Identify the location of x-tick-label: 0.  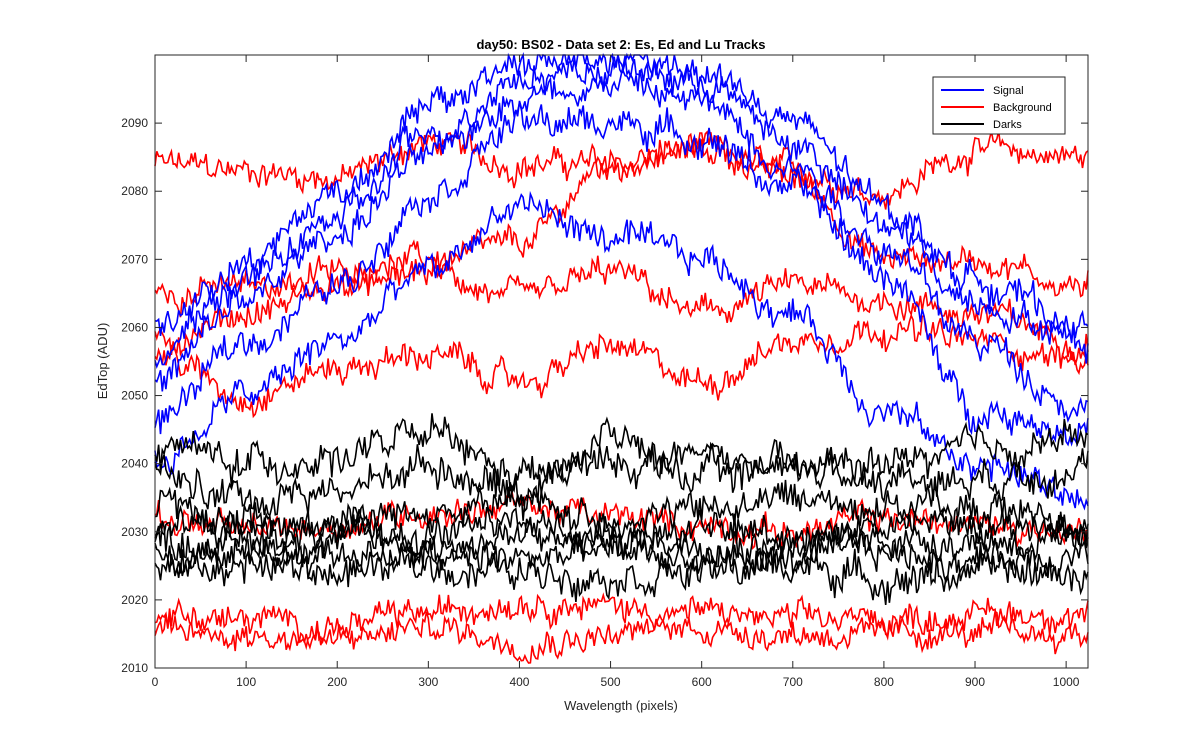
(155, 682).